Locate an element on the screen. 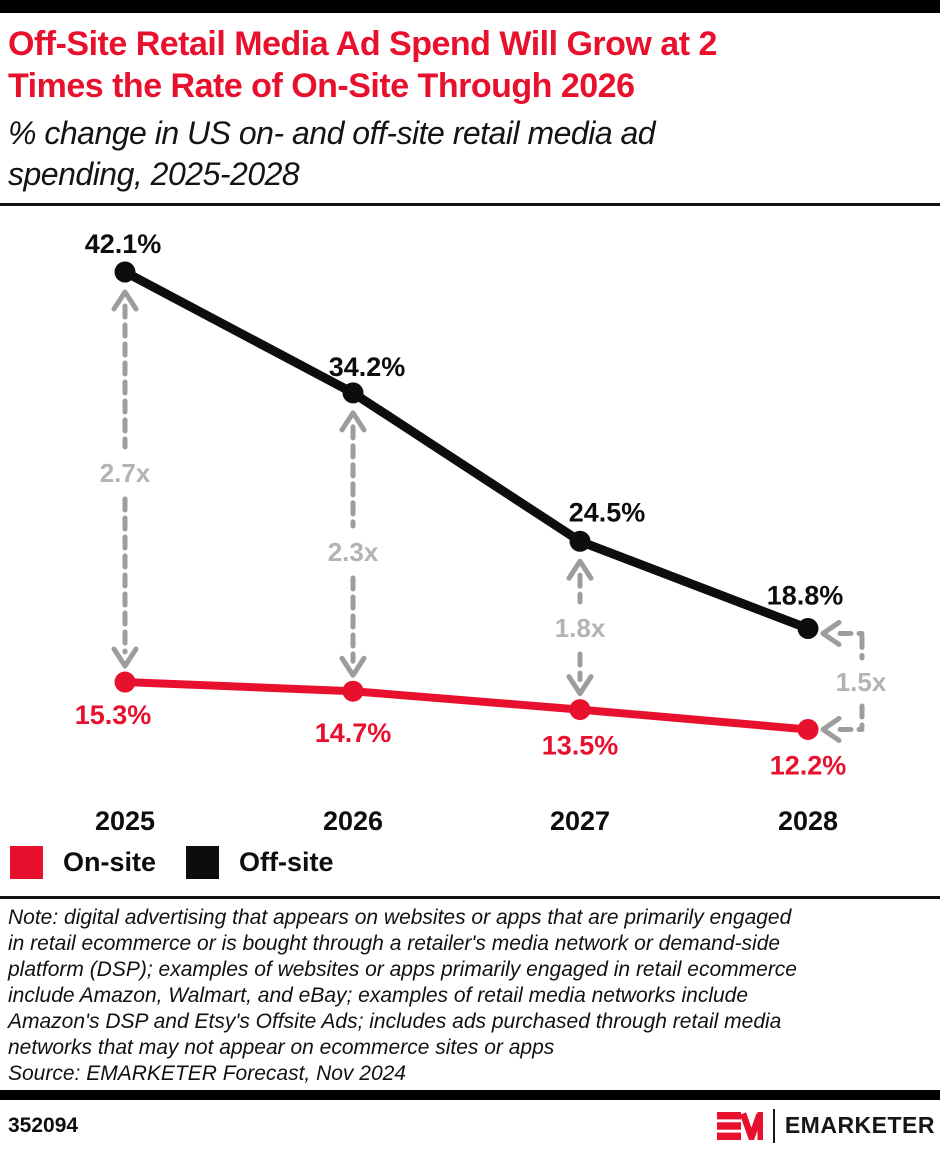  legend-label-on-site: On-site is located at coordinates (110, 862).